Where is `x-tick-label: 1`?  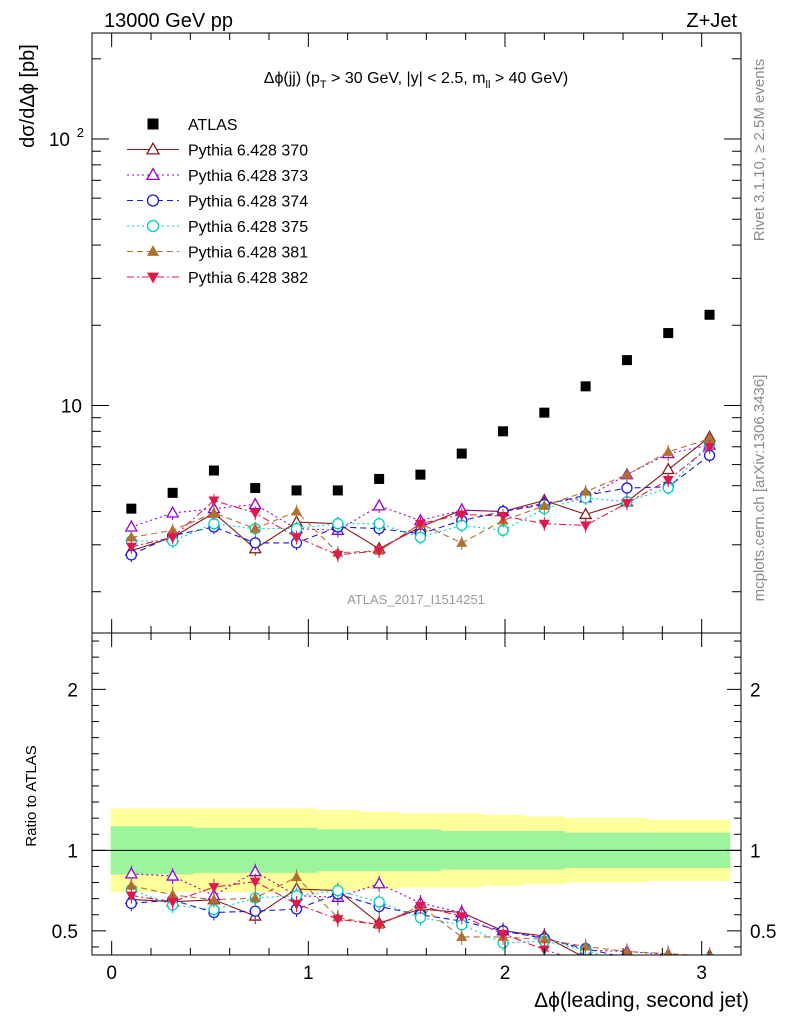 x-tick-label: 1 is located at coordinates (308, 973).